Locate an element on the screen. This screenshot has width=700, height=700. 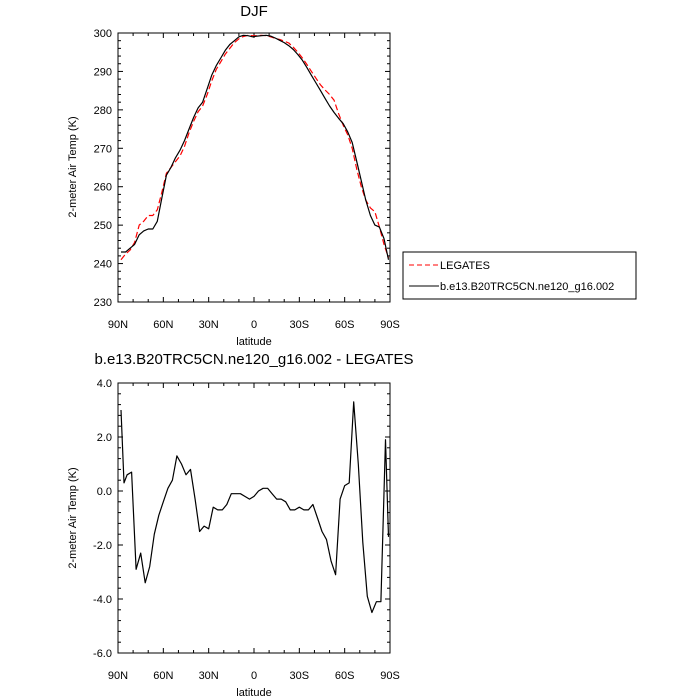
legend: LEGATES b.e13.B20TRC5CN.ne120_g16.002 is located at coordinates (519, 275).